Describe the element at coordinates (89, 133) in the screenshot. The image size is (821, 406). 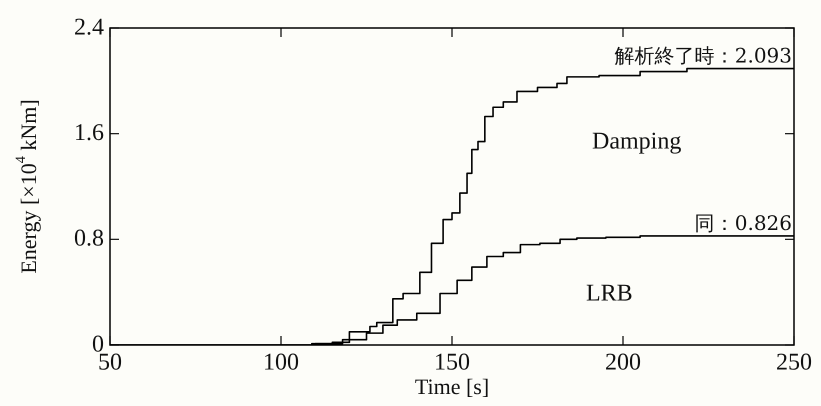
I see `y-tick-label: 1.6` at that location.